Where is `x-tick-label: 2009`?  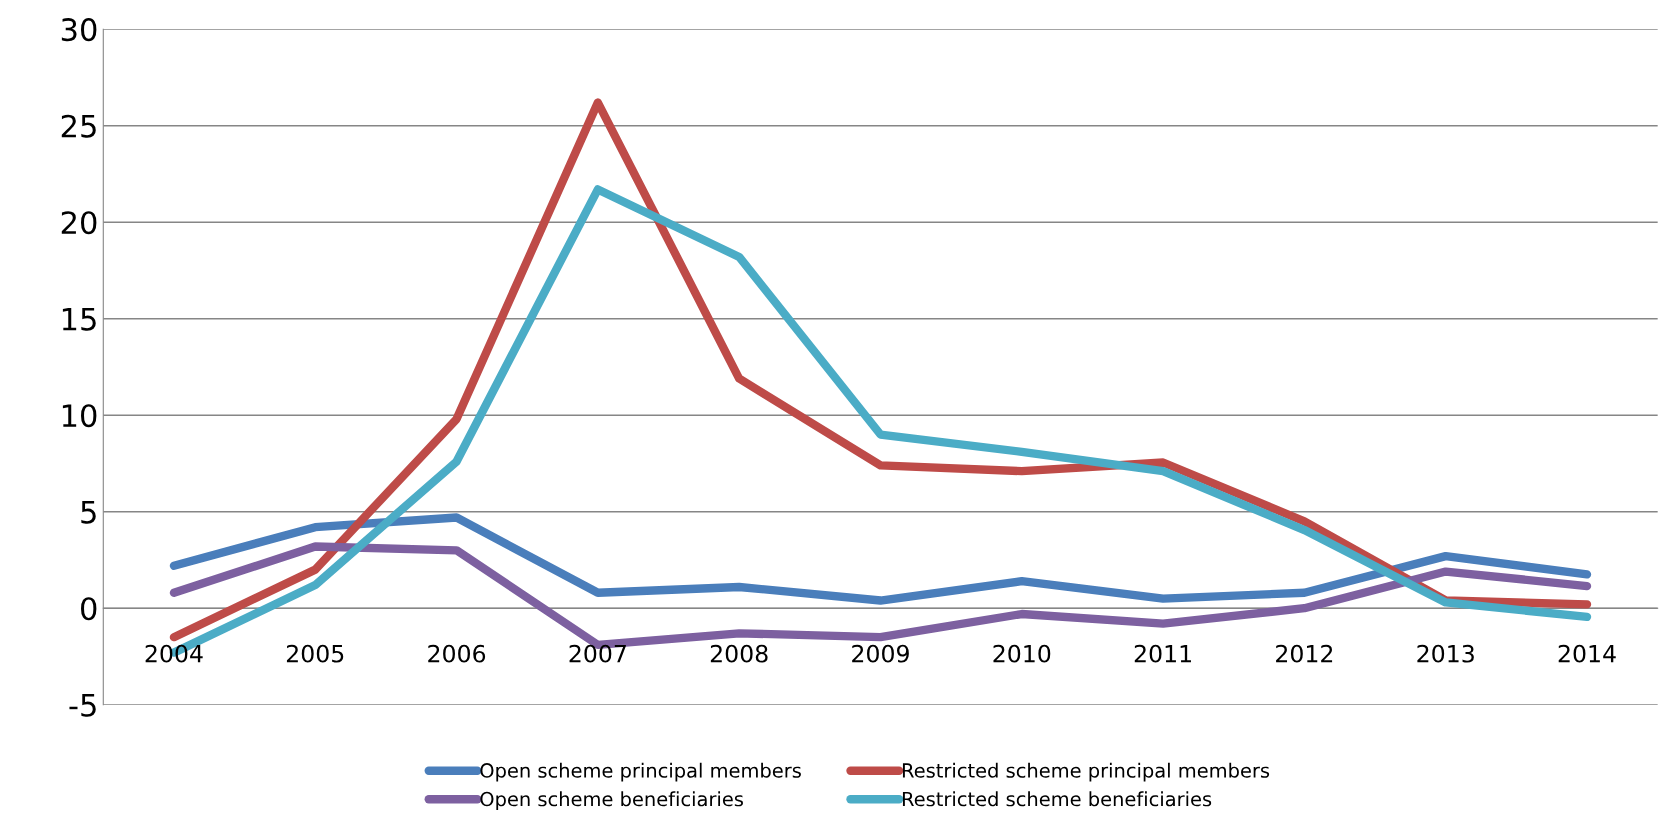 x-tick-label: 2009 is located at coordinates (880, 653).